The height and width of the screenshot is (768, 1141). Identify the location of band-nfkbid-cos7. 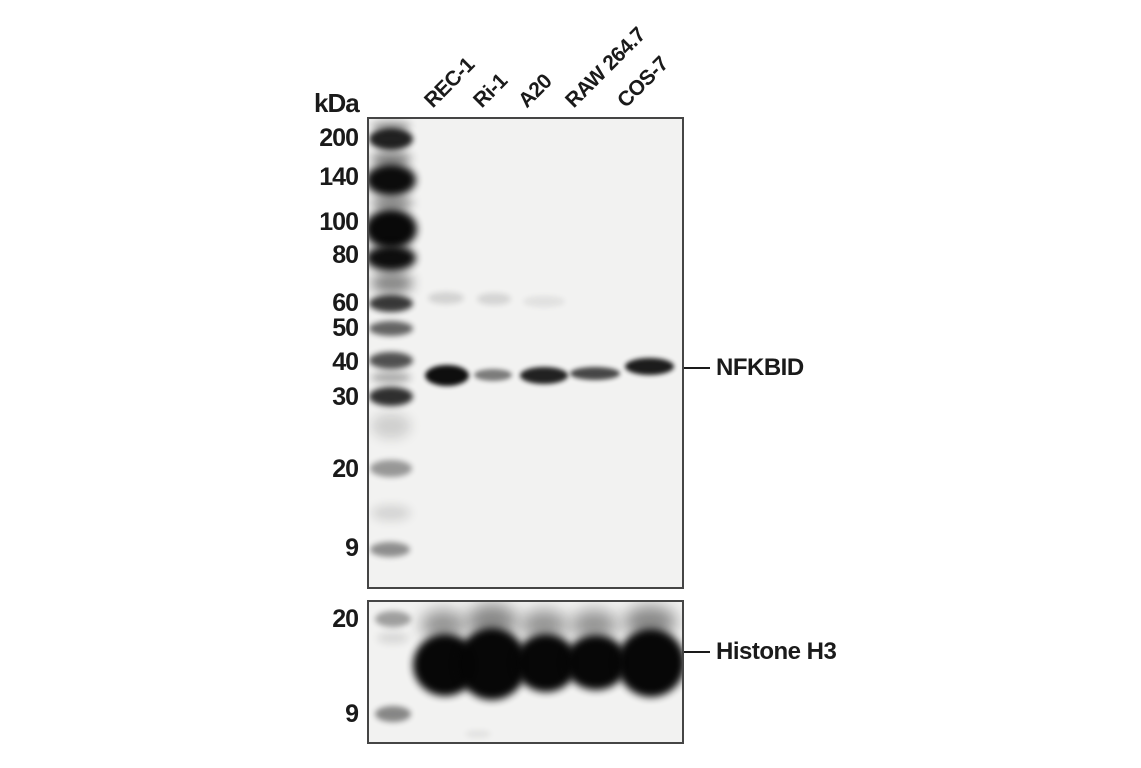
(649, 366).